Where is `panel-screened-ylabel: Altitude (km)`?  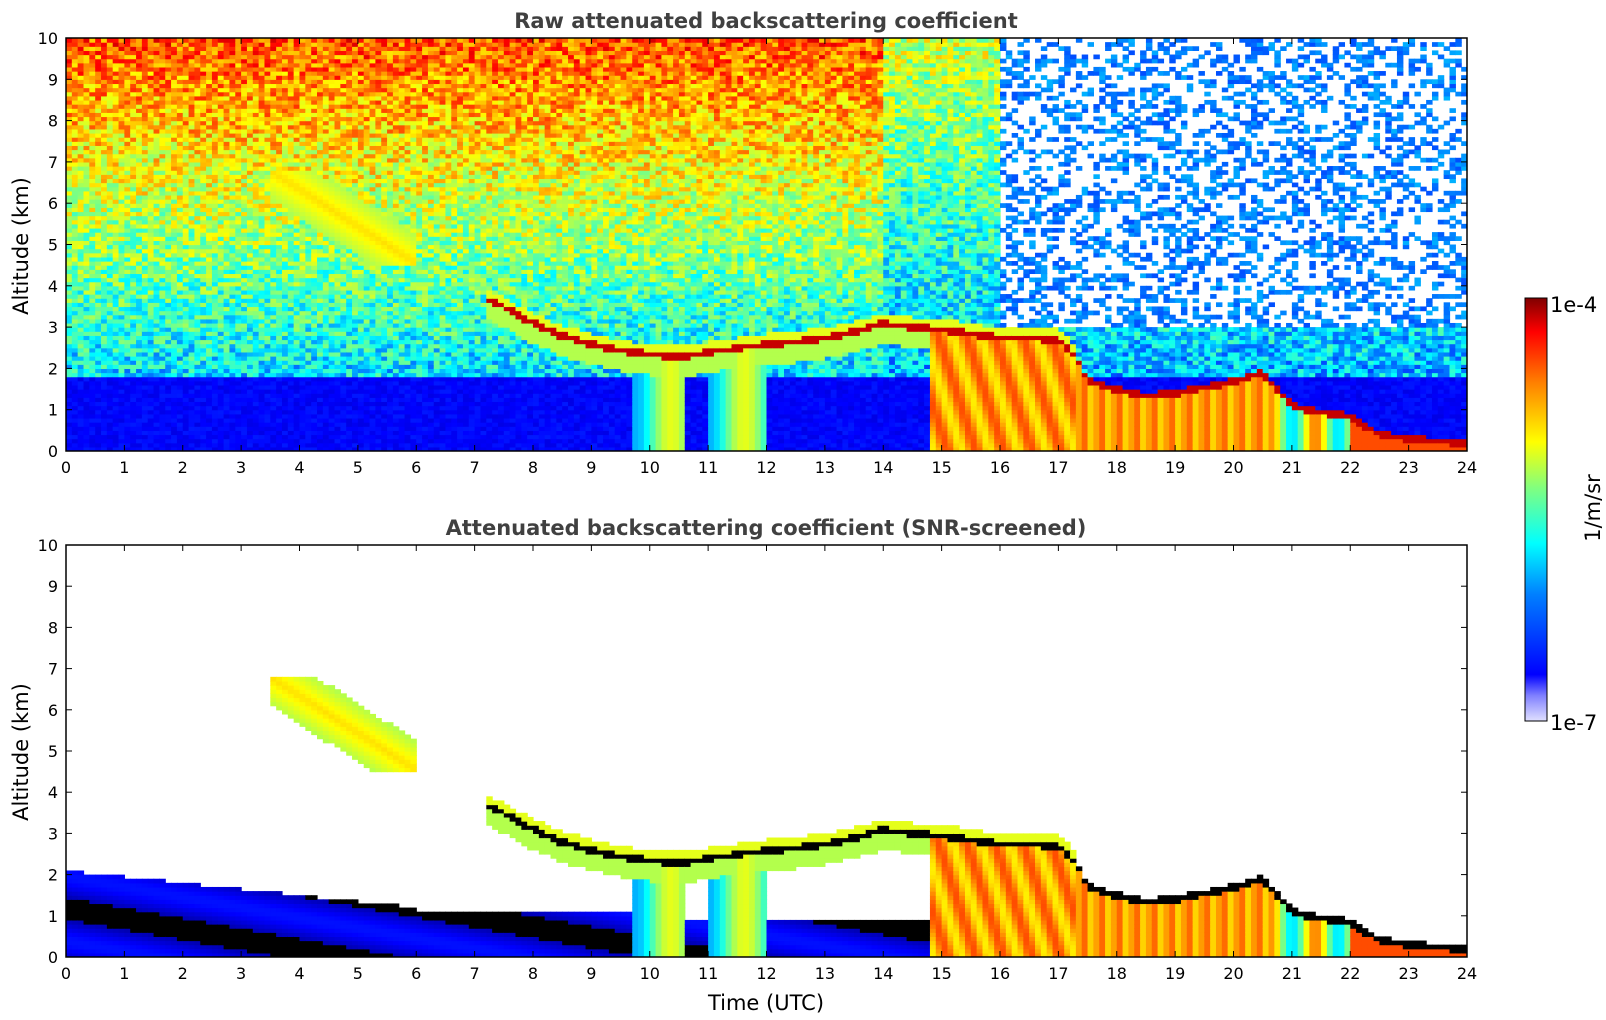
panel-screened-ylabel: Altitude (km) is located at coordinates (21, 752).